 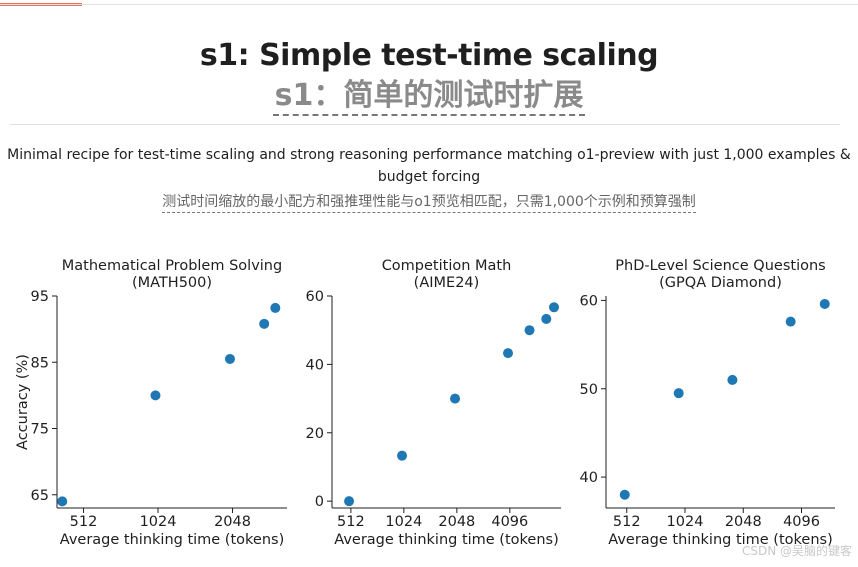 What do you see at coordinates (429, 55) in the screenshot?
I see `page-title: s1: Simple test-time scaling` at bounding box center [429, 55].